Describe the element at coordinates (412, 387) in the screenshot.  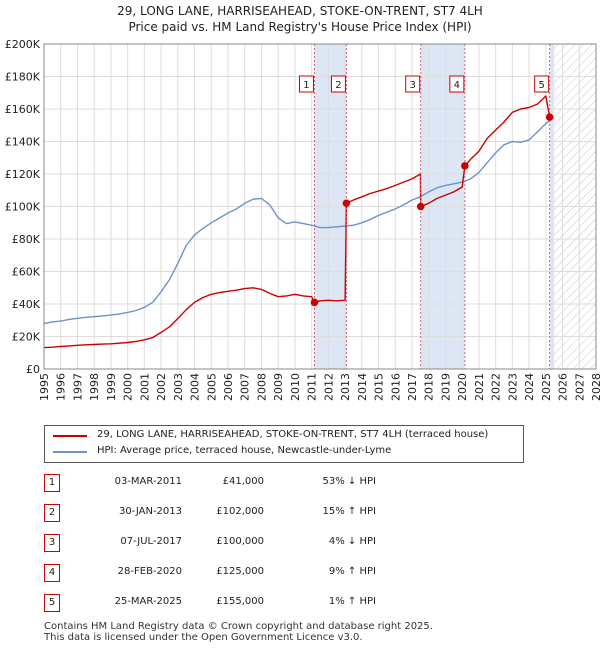
I see `x-tick-label: 2017` at that location.